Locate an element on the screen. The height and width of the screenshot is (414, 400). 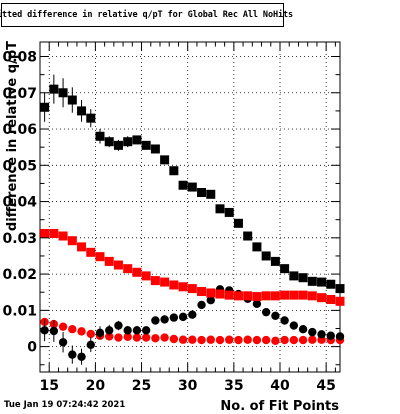
y-tick-label: 0.01 is located at coordinates (19, 311).